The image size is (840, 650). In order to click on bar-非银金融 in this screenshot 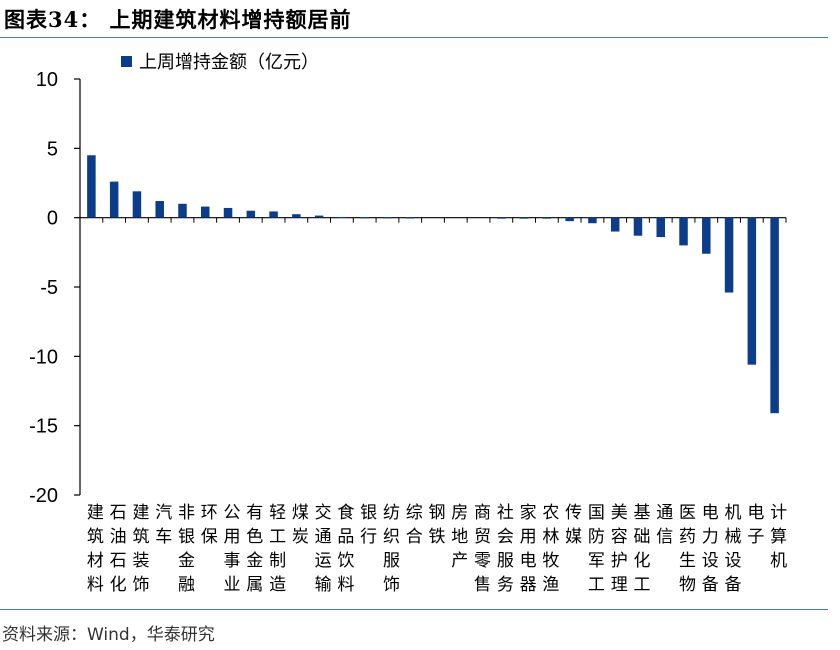, I will do `click(182, 210)`.